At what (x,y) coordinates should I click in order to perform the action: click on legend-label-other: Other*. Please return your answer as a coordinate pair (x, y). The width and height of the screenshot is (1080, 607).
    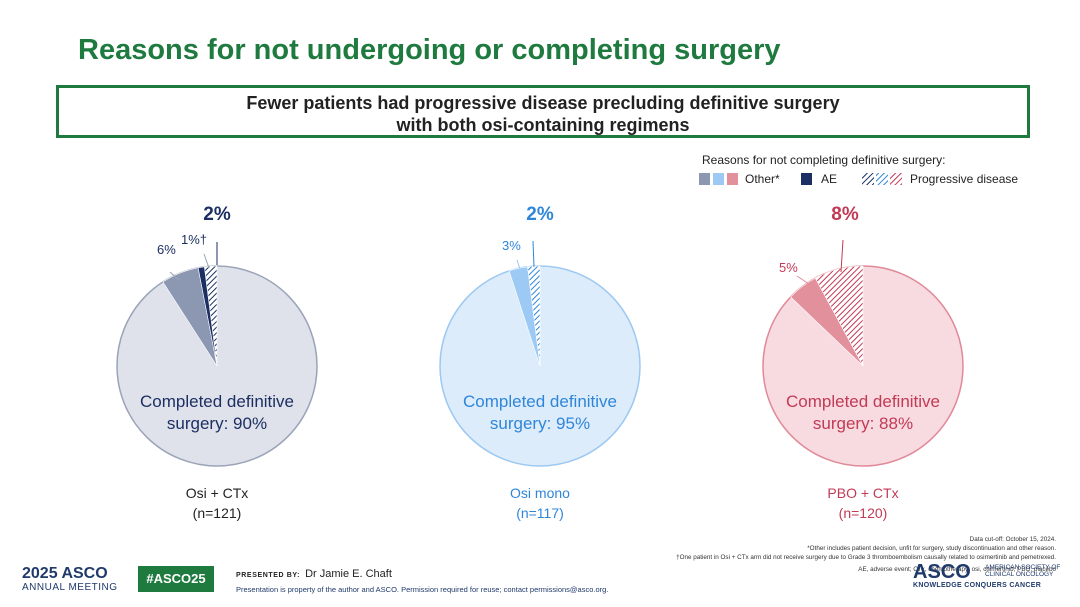
    Looking at the image, I should click on (762, 179).